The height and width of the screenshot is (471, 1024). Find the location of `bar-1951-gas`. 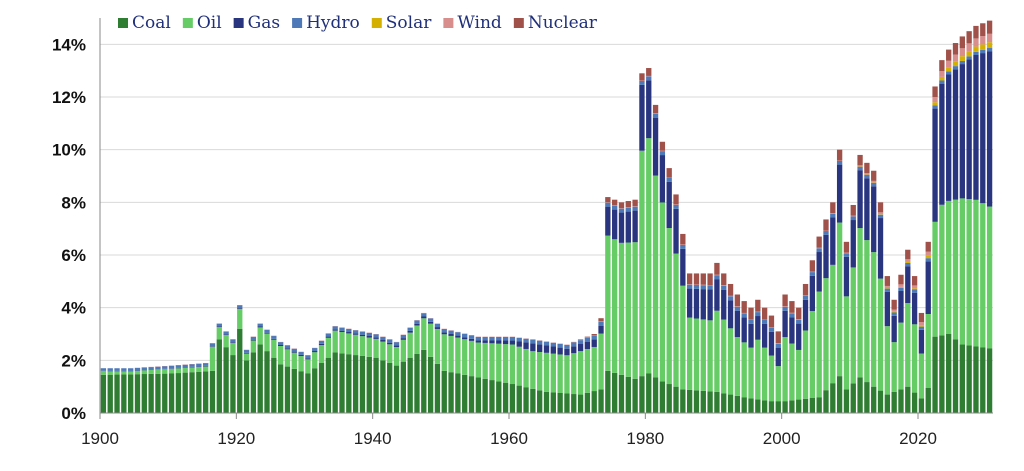

bar-1951-gas is located at coordinates (451, 334).